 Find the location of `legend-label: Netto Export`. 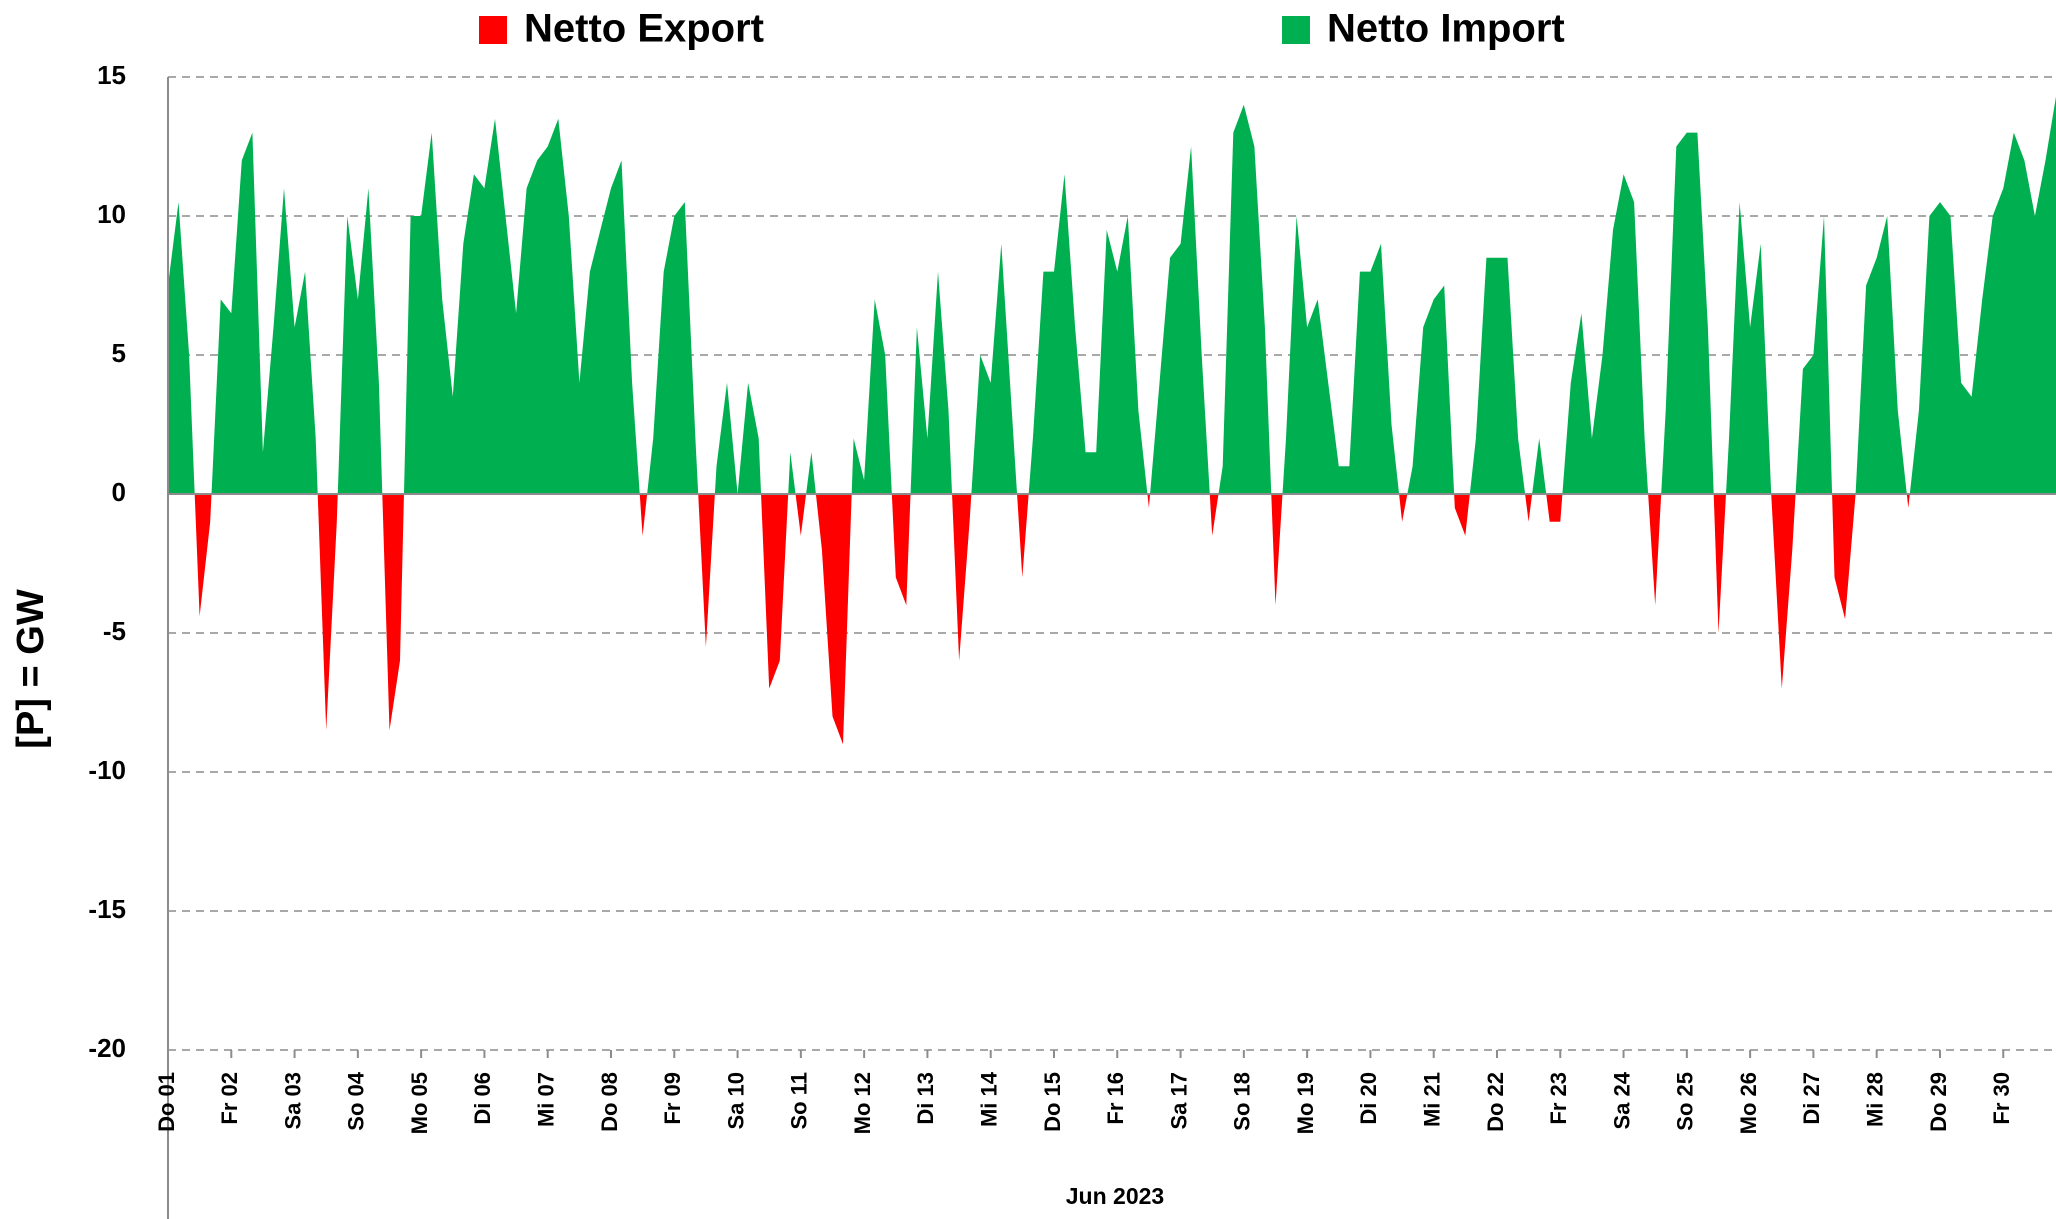

legend-label: Netto Export is located at coordinates (644, 29).